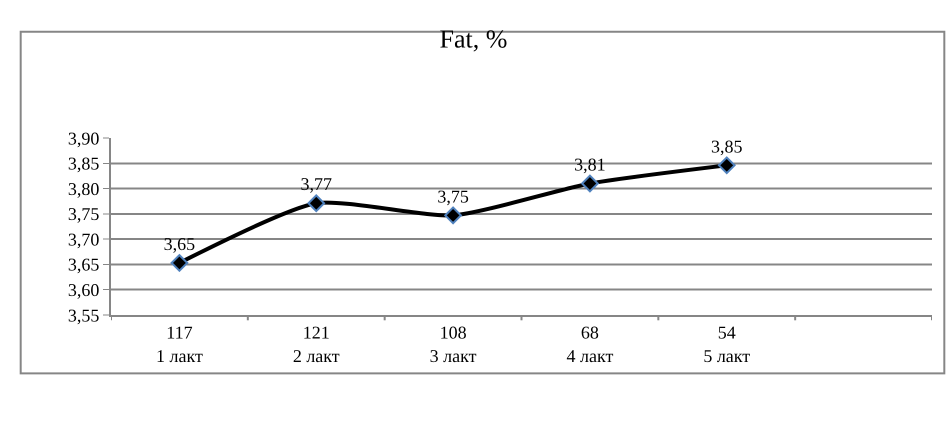 This screenshot has height=421, width=947. I want to click on x-tick-label: 54 5 лакт, so click(726, 344).